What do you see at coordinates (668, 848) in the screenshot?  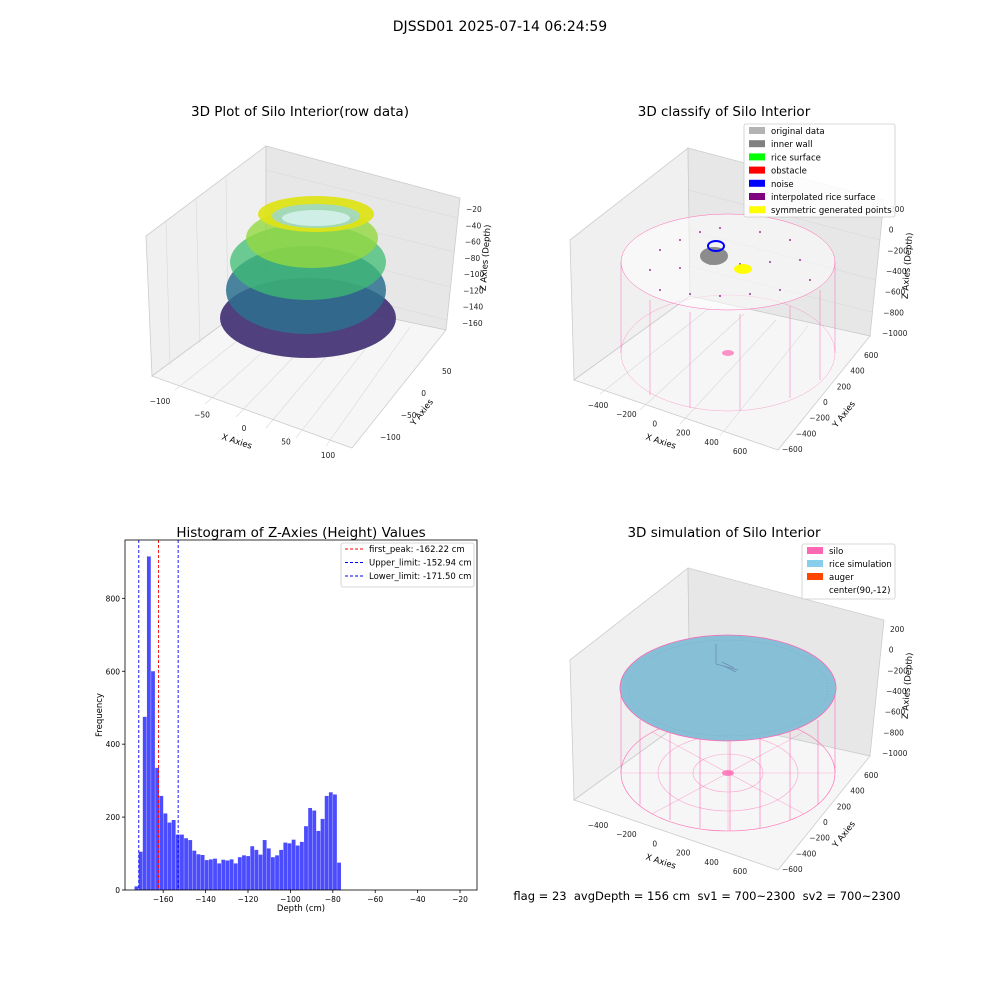 I see `simulation-3d-x-tick-labels: −400 −200 0 200 400 600` at bounding box center [668, 848].